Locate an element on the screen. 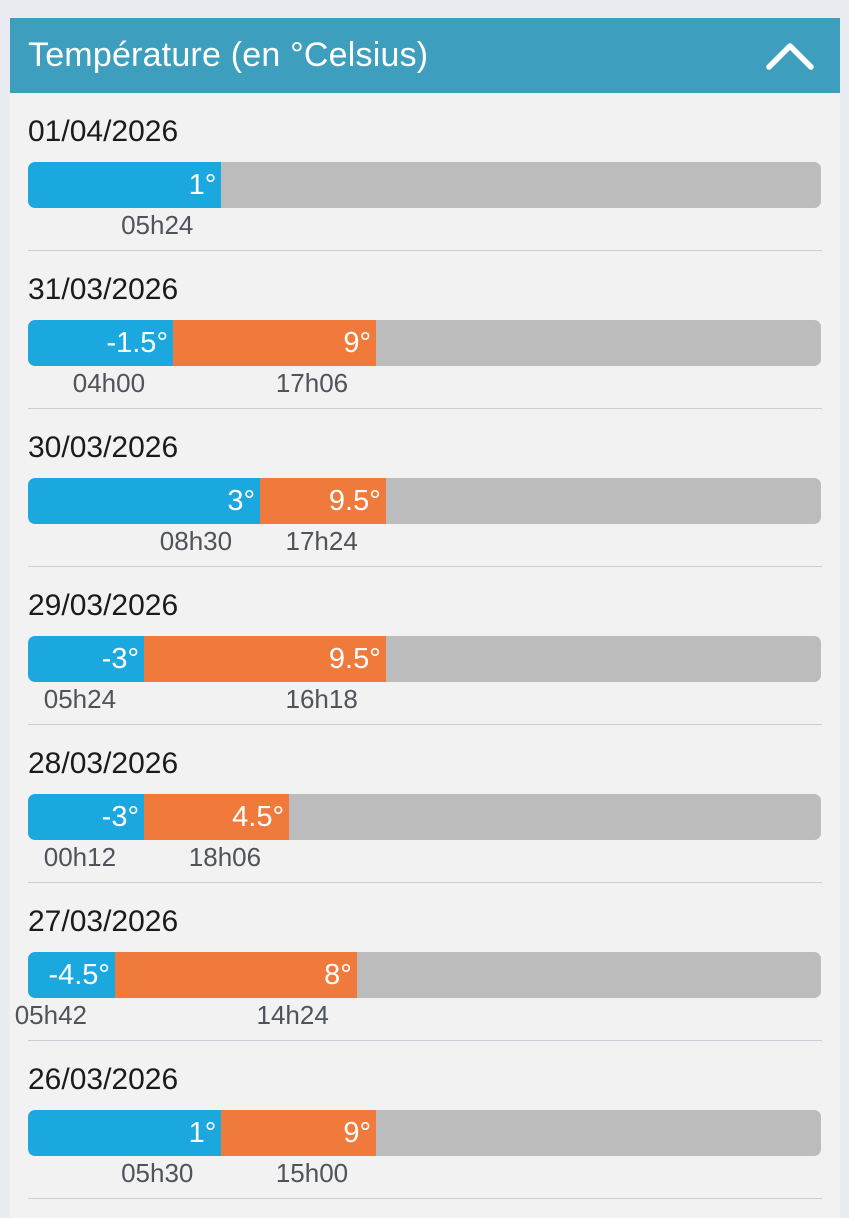  panel-header: Température (en °Celsius) is located at coordinates (425, 55).